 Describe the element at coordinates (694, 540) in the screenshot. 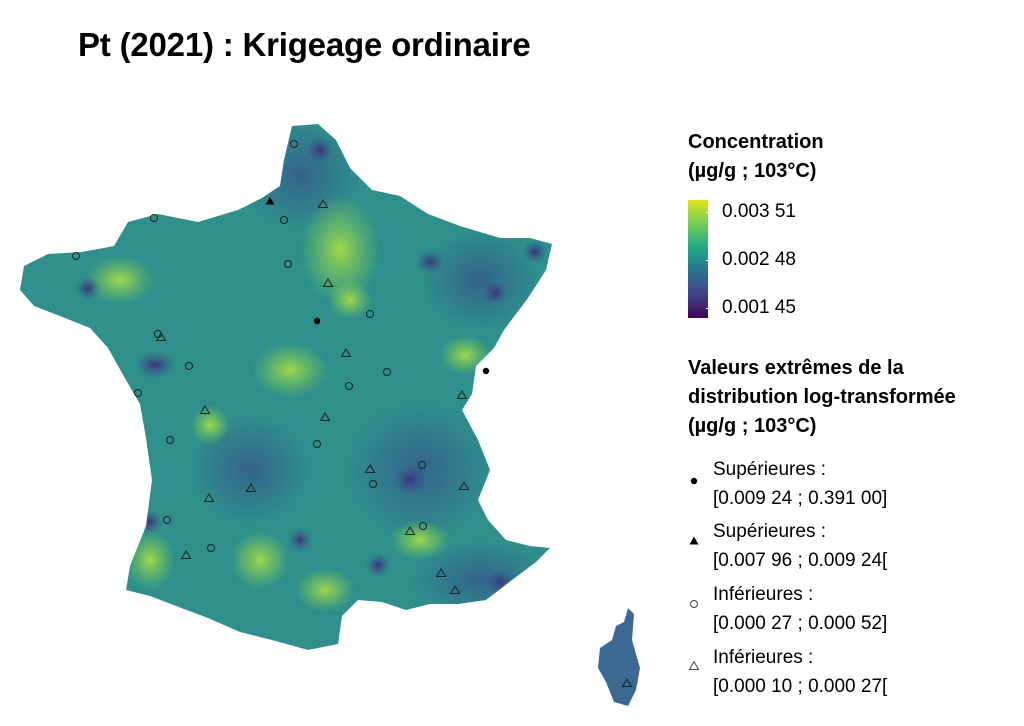

I see `filled-triangle-icon` at that location.